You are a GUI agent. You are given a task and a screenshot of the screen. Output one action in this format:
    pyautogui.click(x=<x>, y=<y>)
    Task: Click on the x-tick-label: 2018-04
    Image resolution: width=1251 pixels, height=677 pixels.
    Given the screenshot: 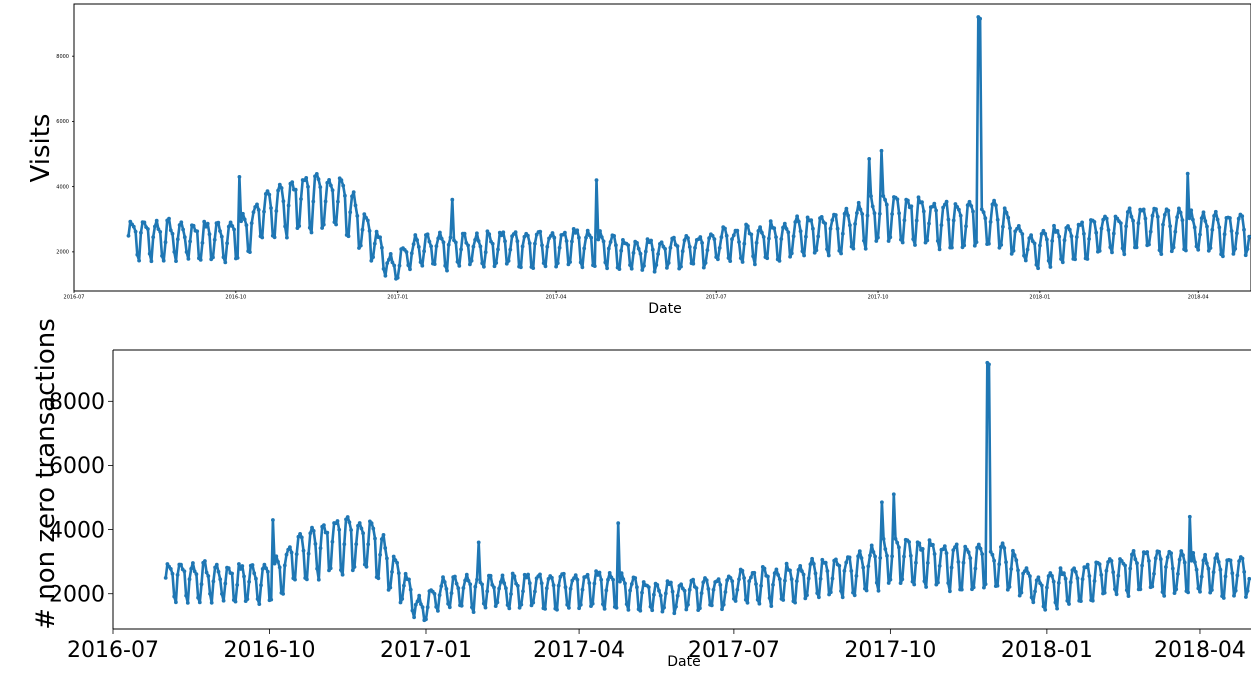 What is the action you would take?
    pyautogui.click(x=1200, y=650)
    